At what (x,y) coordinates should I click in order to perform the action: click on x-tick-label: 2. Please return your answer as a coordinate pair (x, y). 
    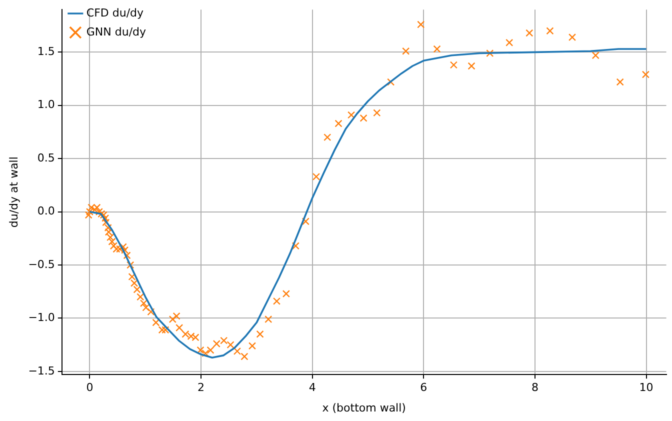
    Looking at the image, I should click on (201, 387).